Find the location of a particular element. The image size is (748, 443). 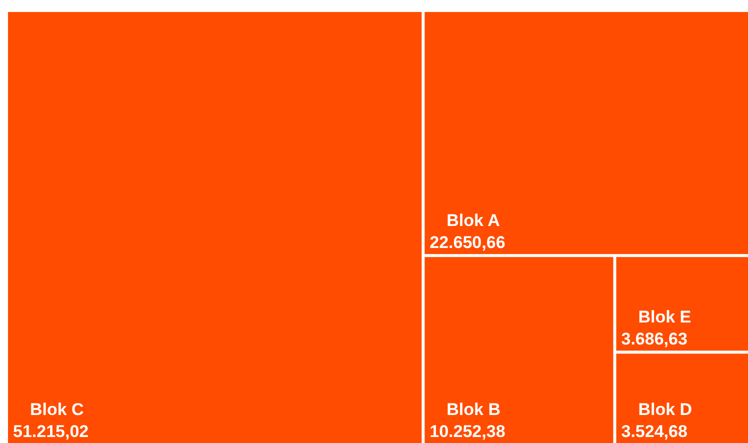

category-label: Blok A is located at coordinates (473, 220).